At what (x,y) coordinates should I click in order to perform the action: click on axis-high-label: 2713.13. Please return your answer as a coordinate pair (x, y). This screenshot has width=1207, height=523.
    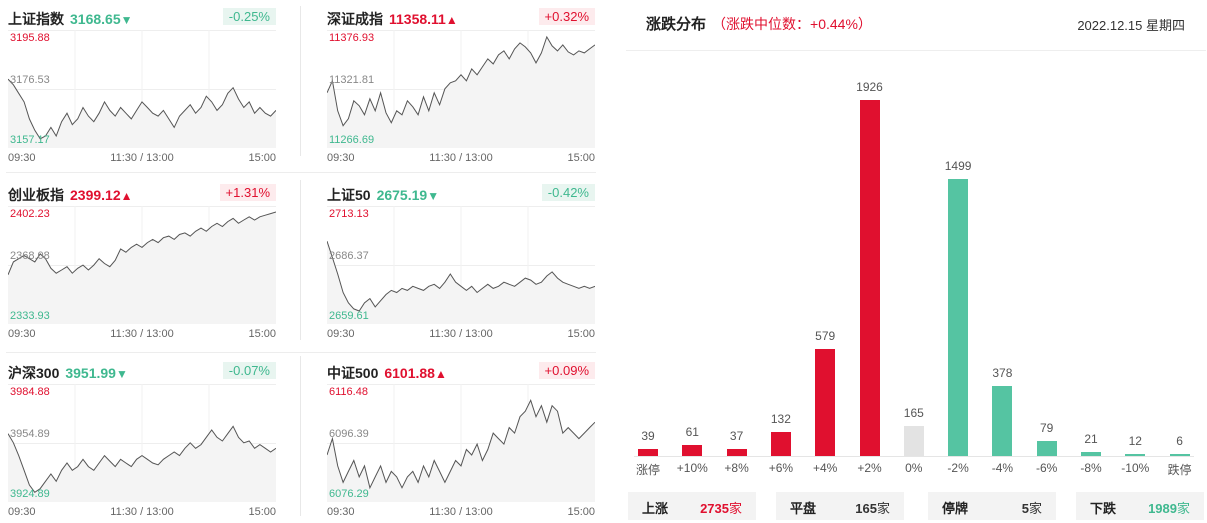
    Looking at the image, I should click on (349, 214).